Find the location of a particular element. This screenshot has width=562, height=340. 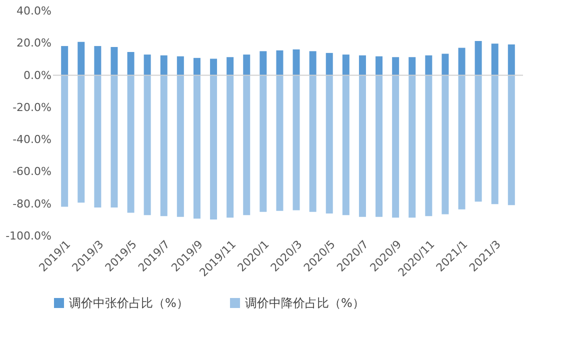

y-tick-label: 40.0% is located at coordinates (34, 11).